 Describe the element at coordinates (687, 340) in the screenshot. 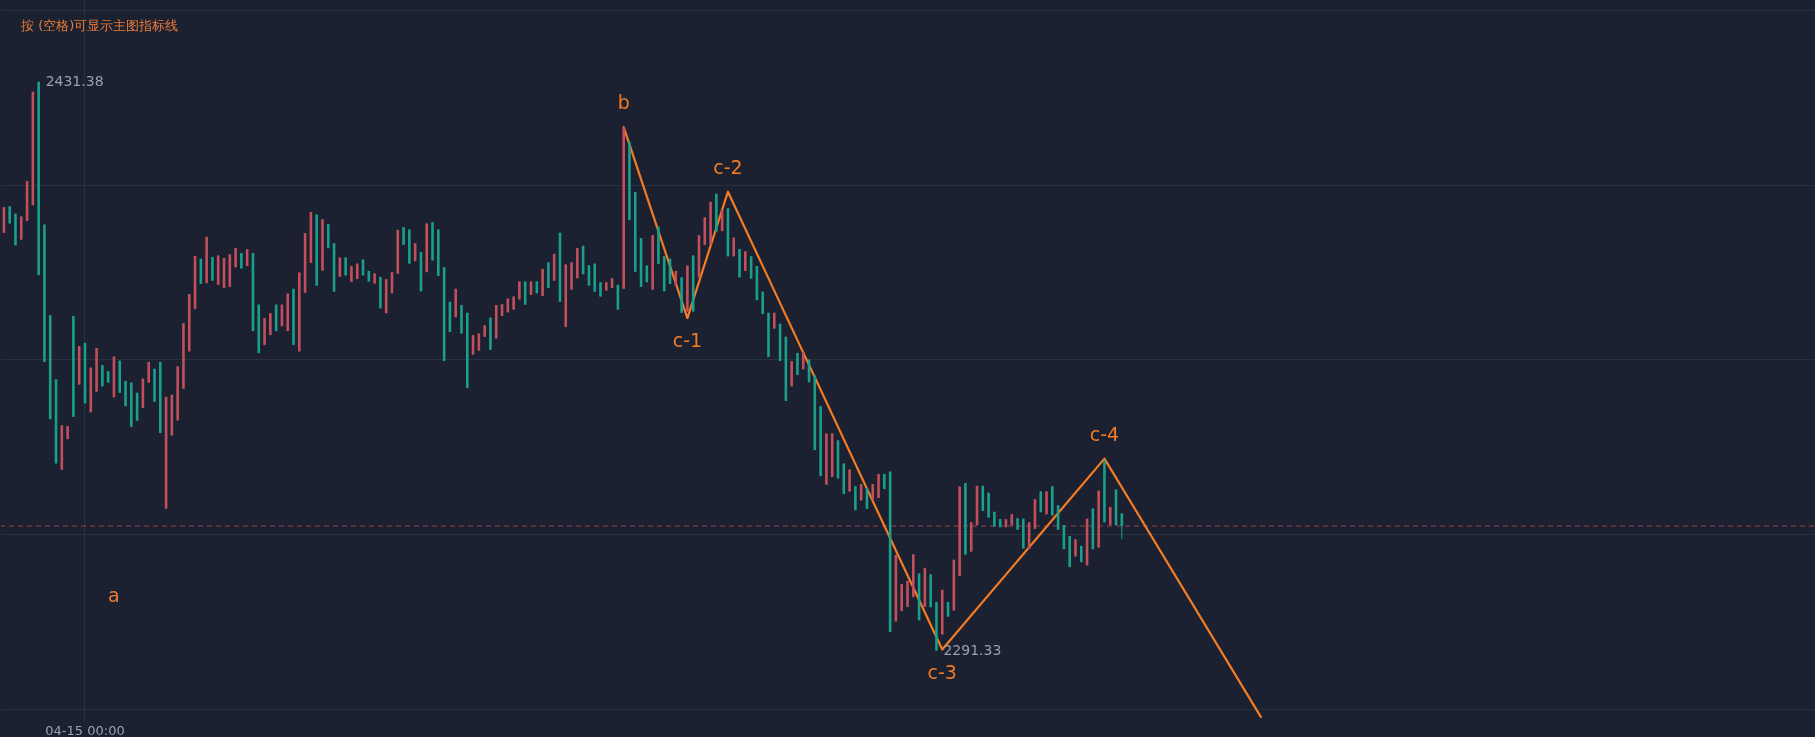

I see `data-label: c-1` at that location.